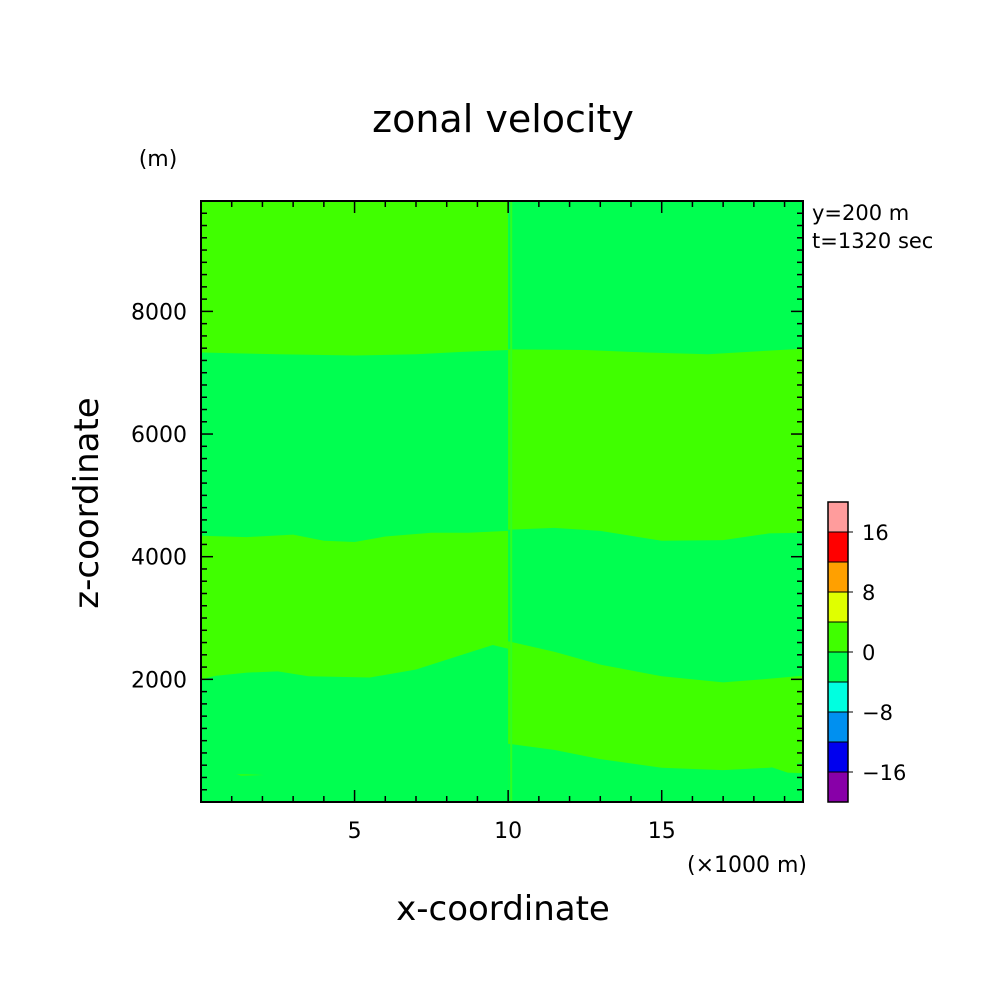 The width and height of the screenshot is (1004, 1004). I want to click on x-tick-label: 5, so click(355, 831).